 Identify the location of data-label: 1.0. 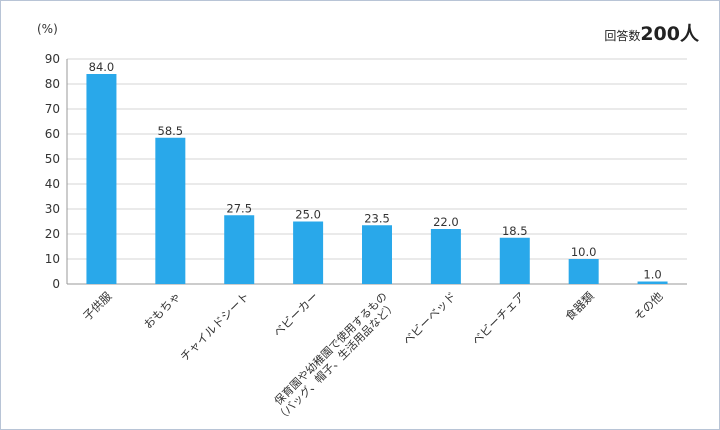
(652, 275).